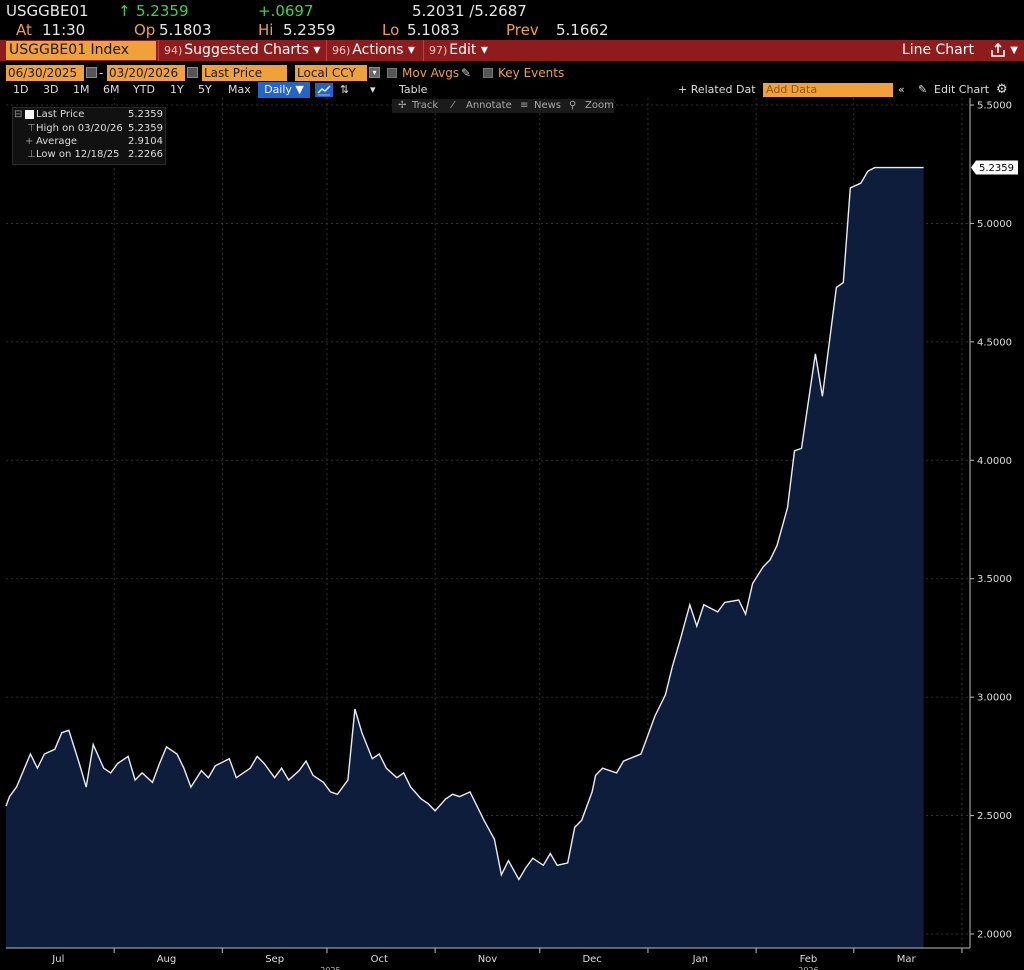  I want to click on track-icon: ✢, so click(402, 105).